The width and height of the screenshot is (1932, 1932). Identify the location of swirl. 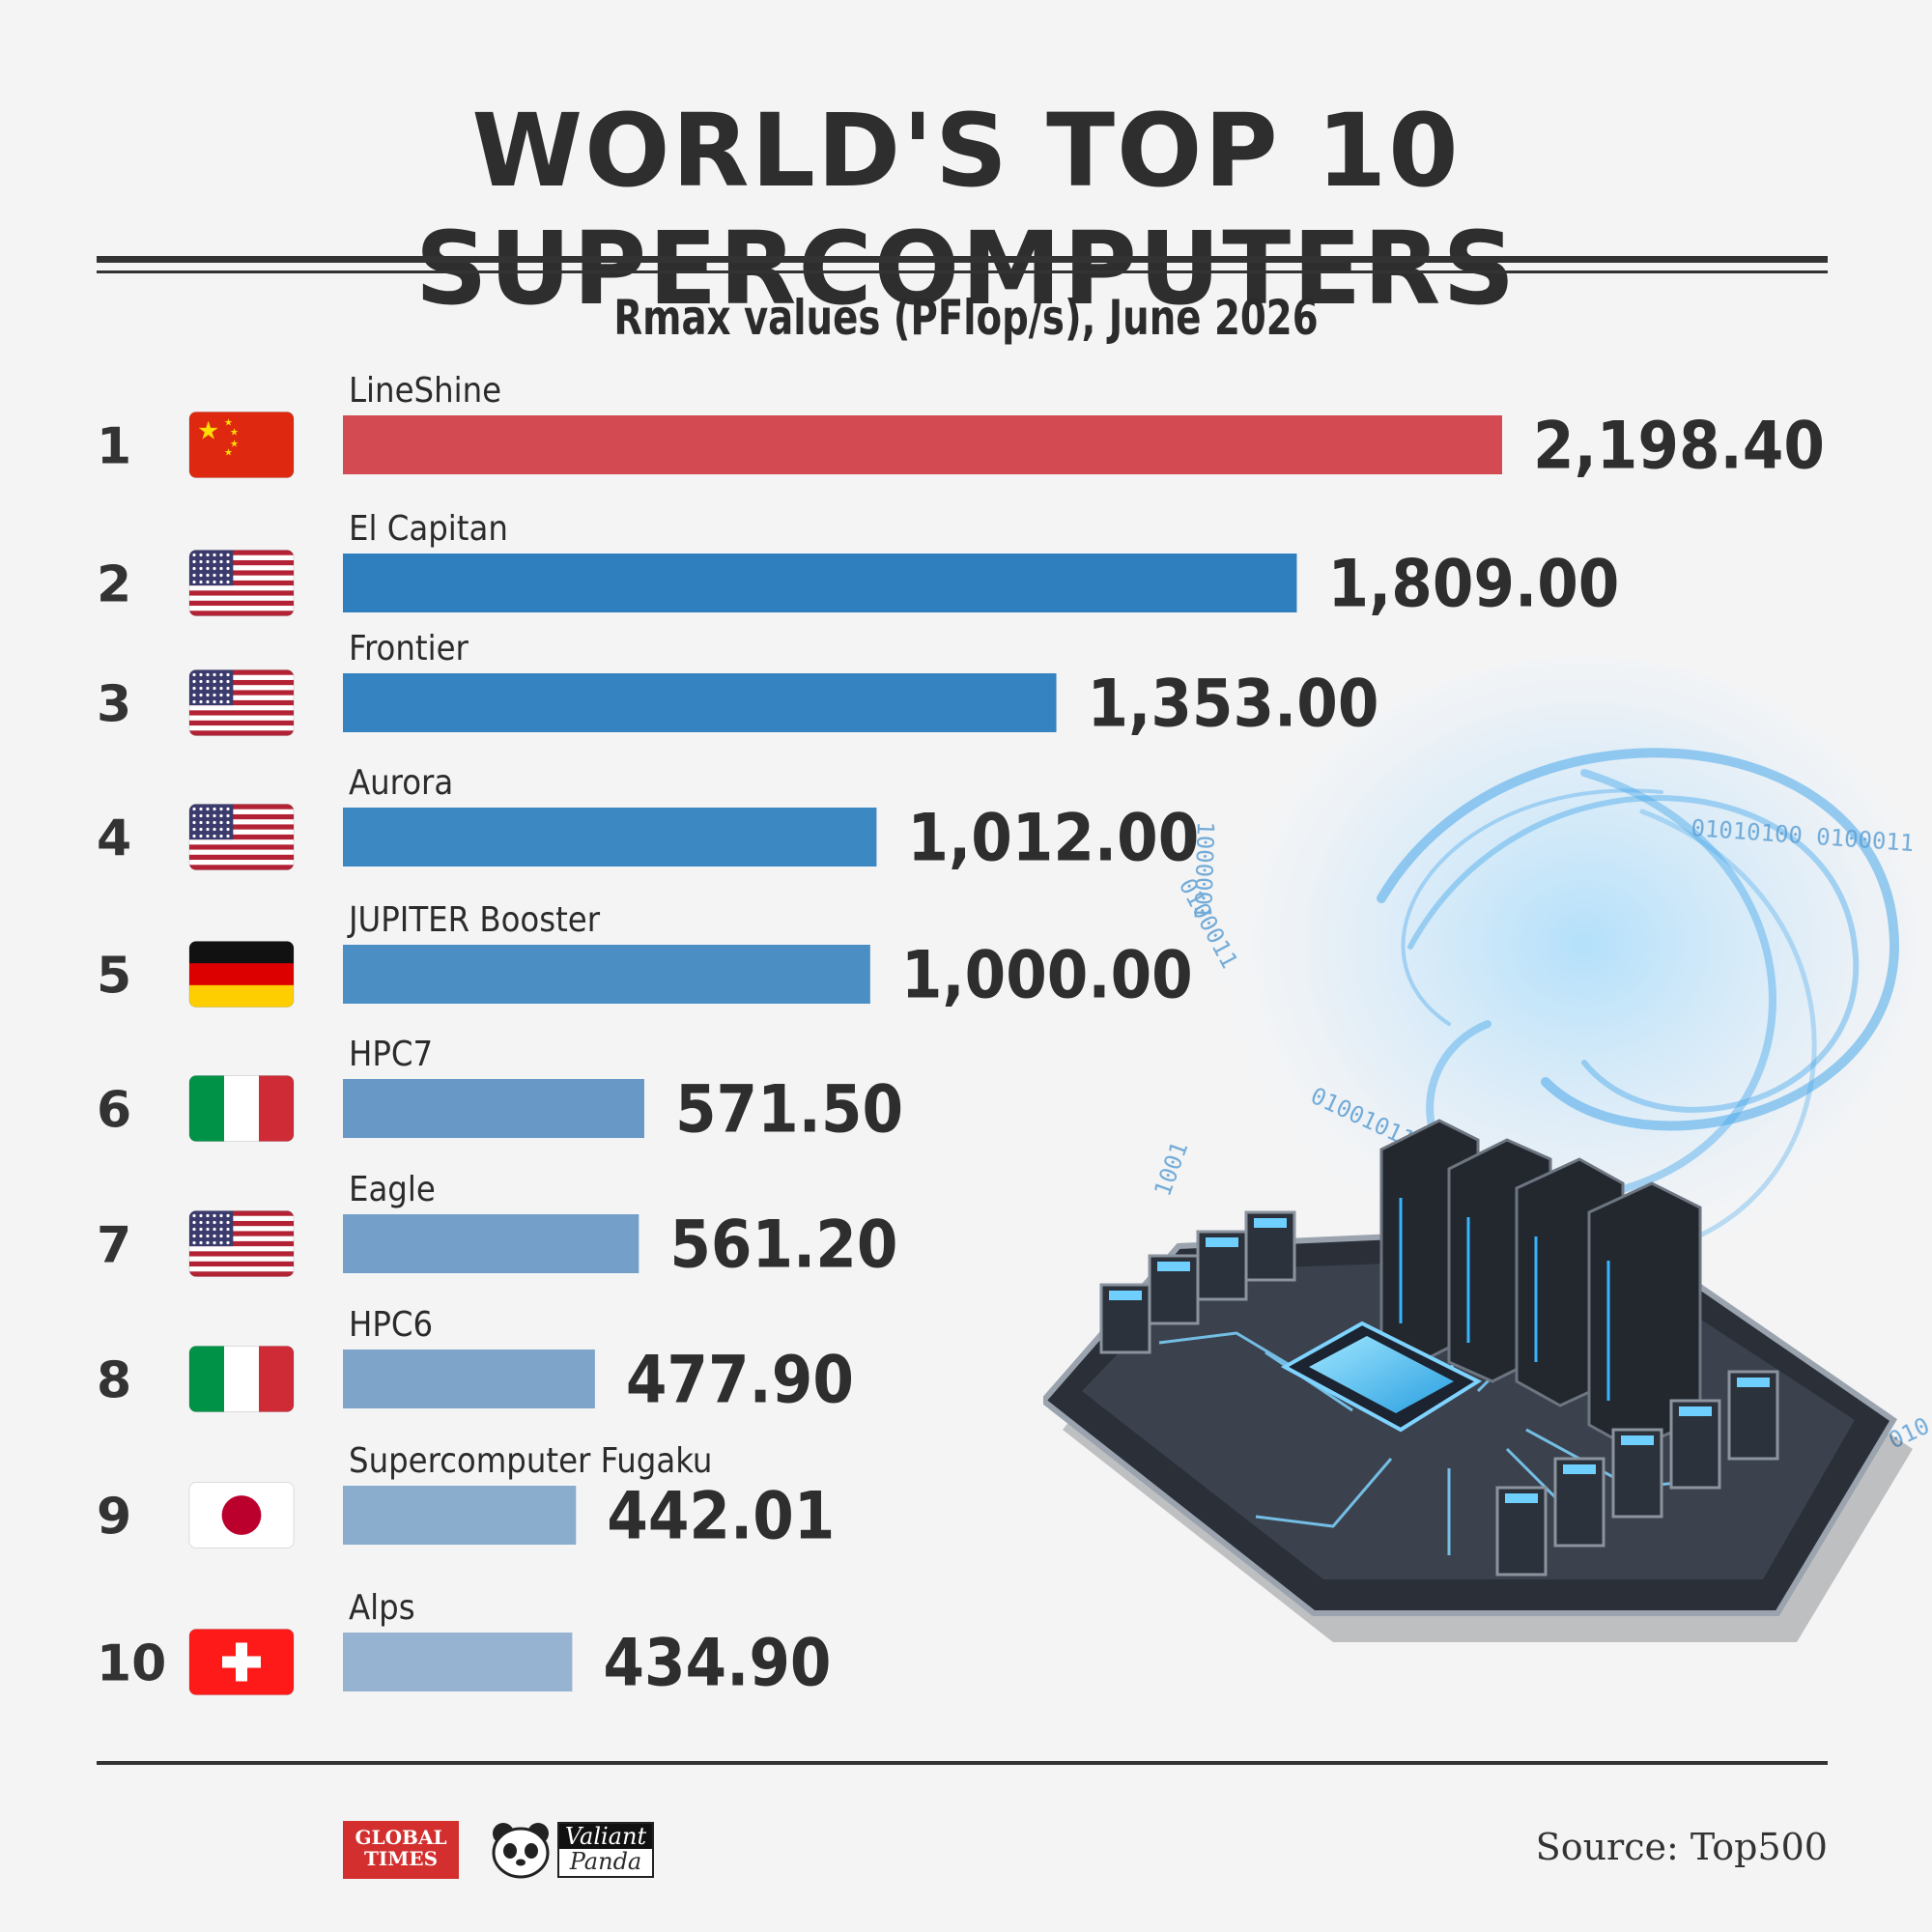
(1638, 1003).